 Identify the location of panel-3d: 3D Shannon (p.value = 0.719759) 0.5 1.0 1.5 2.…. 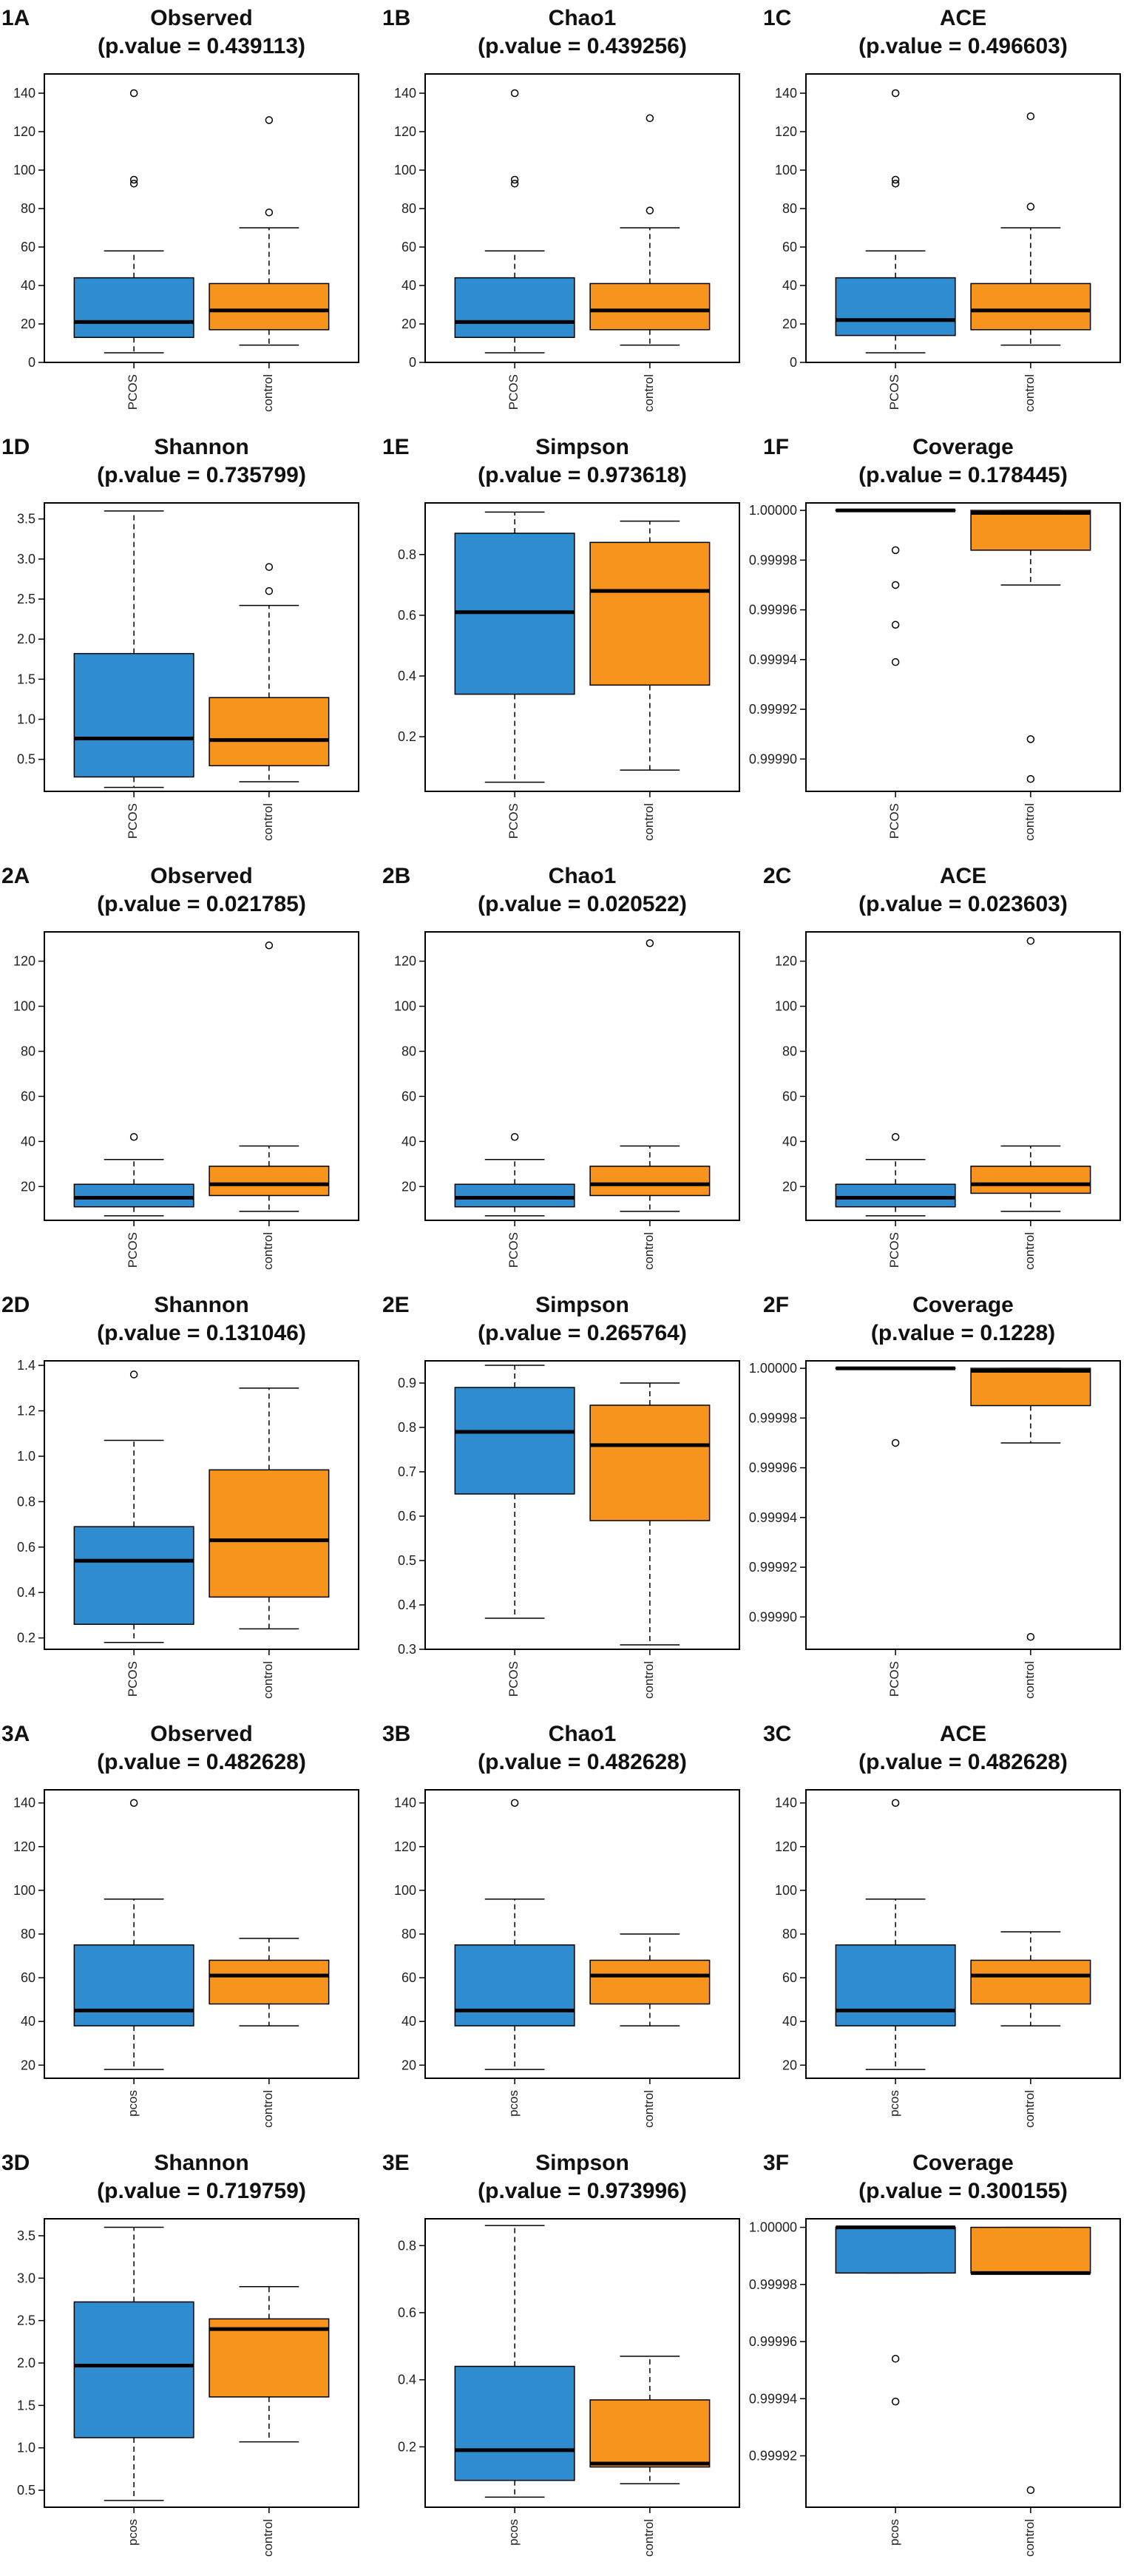
(180, 2354).